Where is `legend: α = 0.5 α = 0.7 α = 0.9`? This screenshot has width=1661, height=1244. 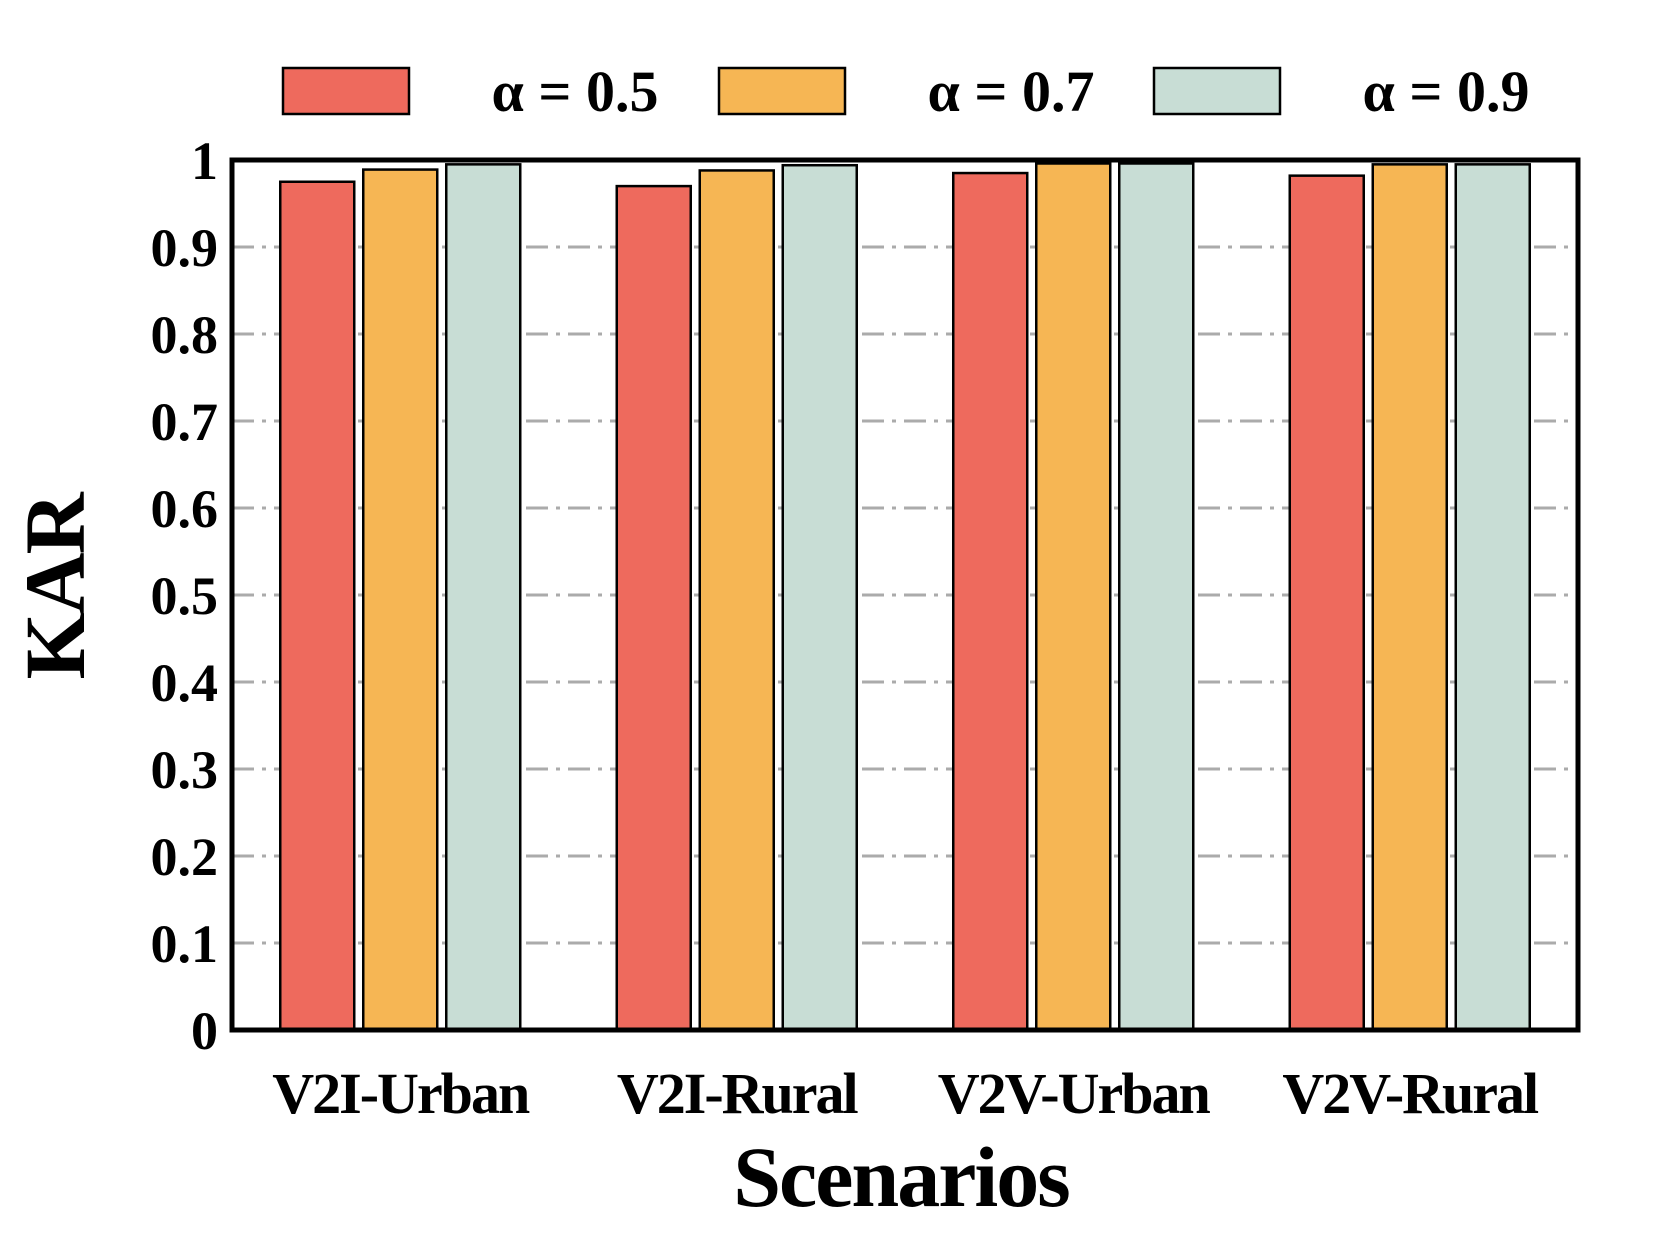
legend: α = 0.5 α = 0.7 α = 0.9 is located at coordinates (905, 91).